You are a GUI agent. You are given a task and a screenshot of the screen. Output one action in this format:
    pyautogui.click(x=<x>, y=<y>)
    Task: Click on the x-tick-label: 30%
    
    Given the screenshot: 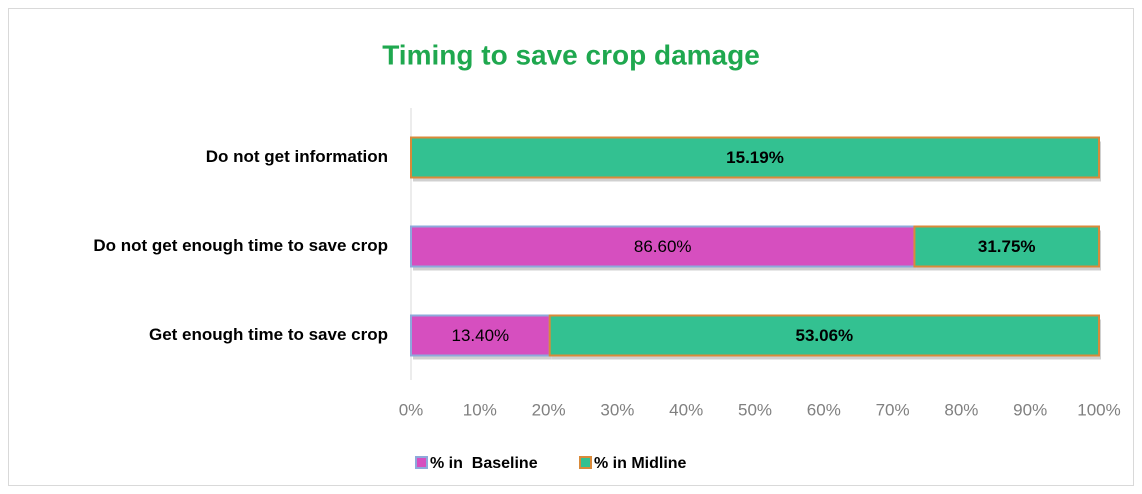 What is the action you would take?
    pyautogui.click(x=617, y=409)
    